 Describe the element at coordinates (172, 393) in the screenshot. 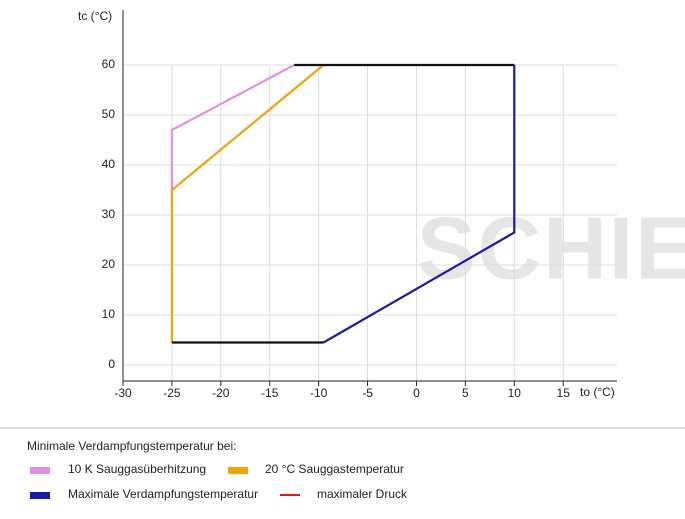

I see `x-tick-label: -25` at that location.